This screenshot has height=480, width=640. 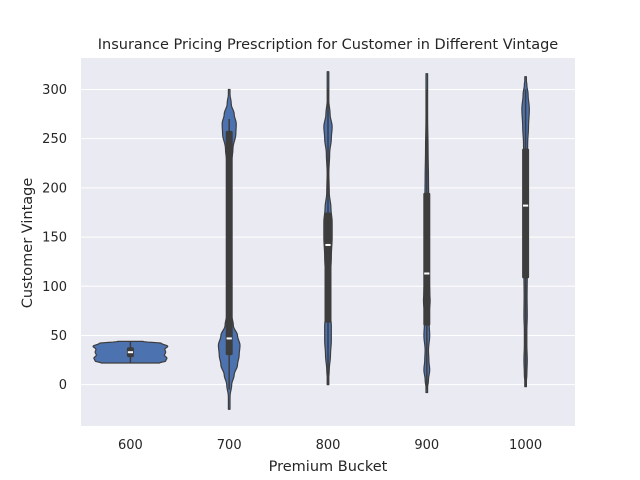 I want to click on x-tick-label-800: 800, so click(x=328, y=445).